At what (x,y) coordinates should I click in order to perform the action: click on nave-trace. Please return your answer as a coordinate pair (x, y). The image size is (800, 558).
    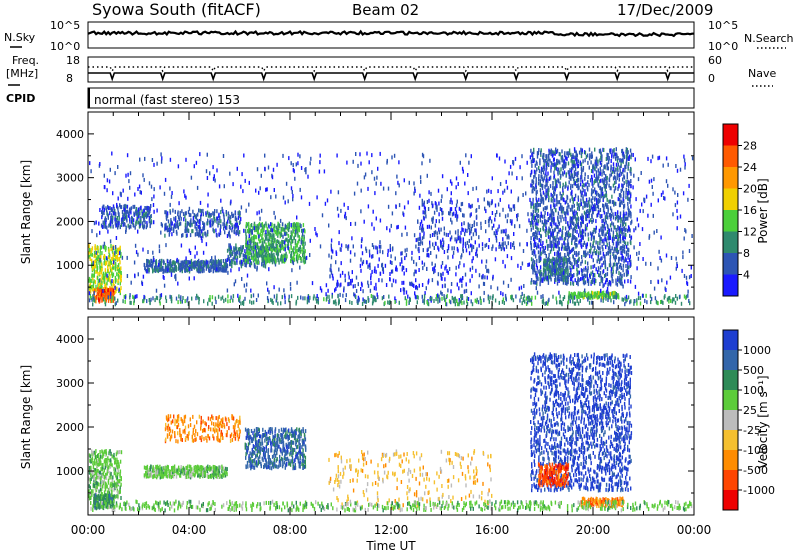
    Looking at the image, I should click on (391, 69).